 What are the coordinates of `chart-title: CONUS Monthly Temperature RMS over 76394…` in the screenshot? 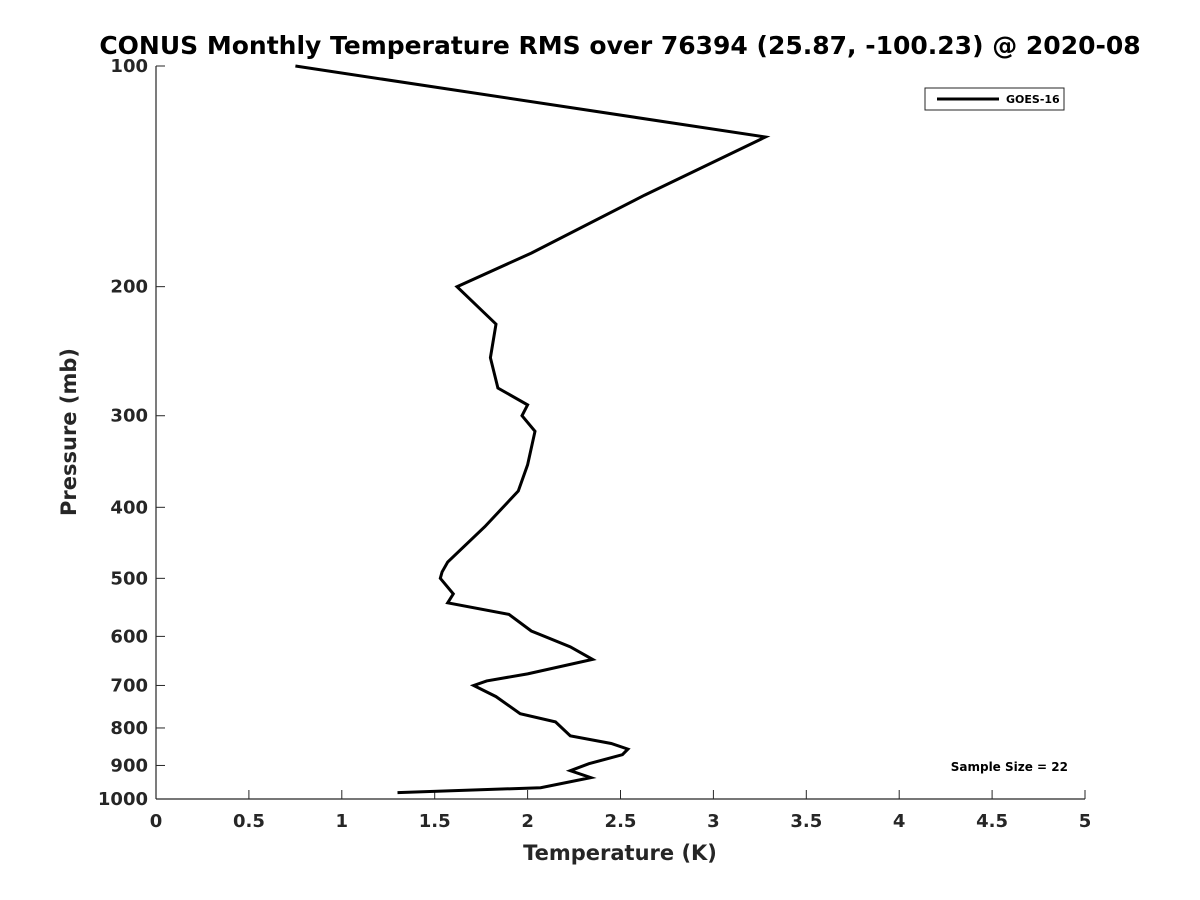 It's located at (619, 45).